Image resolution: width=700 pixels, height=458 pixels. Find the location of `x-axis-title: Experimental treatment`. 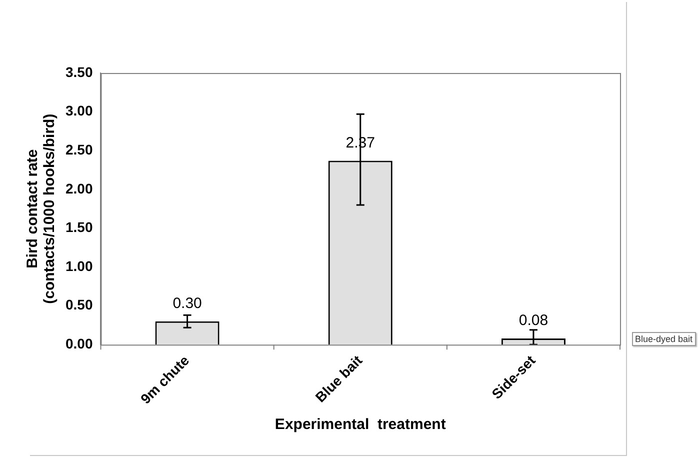

x-axis-title: Experimental treatment is located at coordinates (360, 425).